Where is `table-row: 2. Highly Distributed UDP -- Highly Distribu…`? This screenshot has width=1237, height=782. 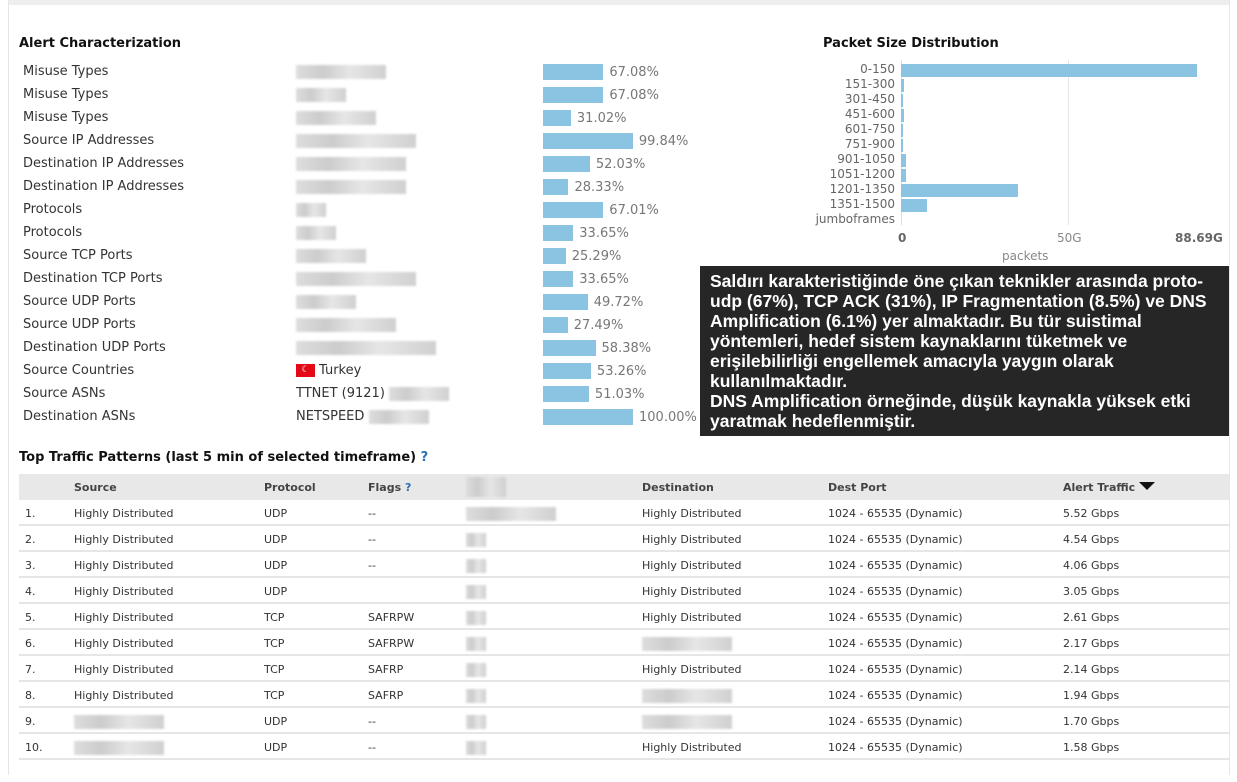 table-row: 2. Highly Distributed UDP -- Highly Distribu… is located at coordinates (624, 539).